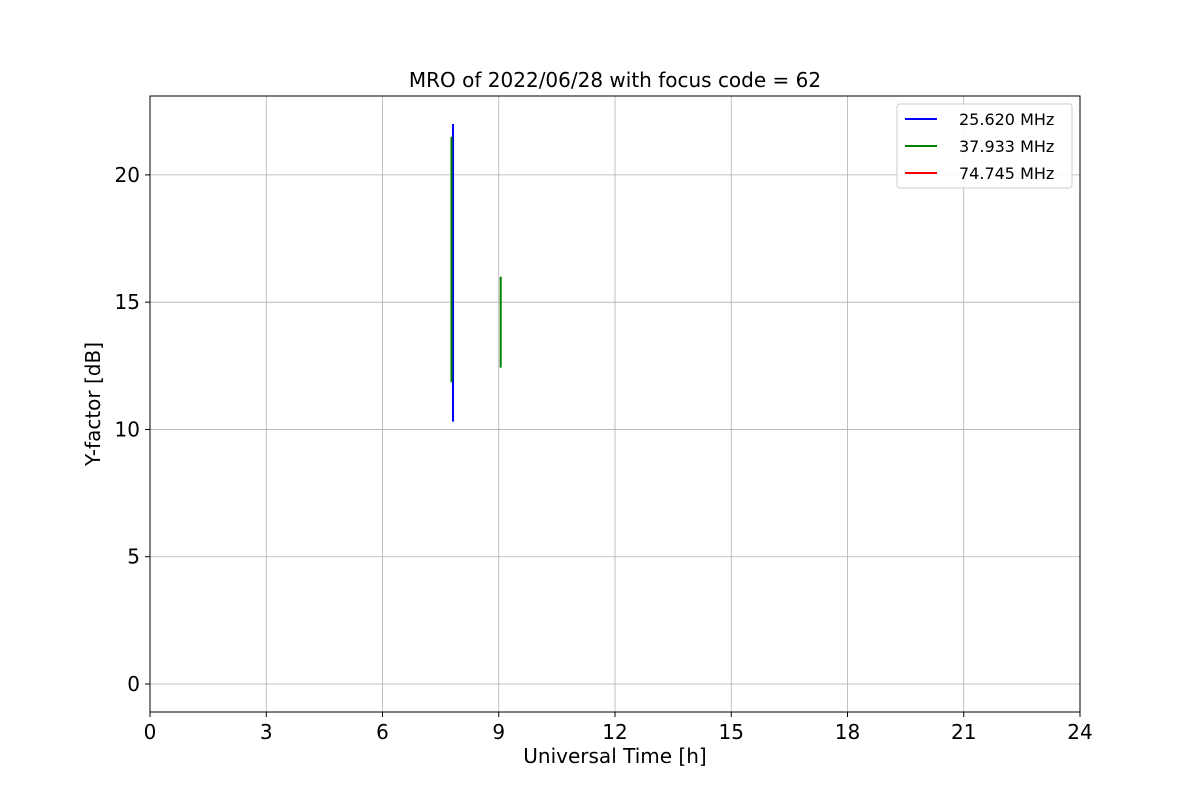 Image resolution: width=1200 pixels, height=800 pixels. Describe the element at coordinates (266, 732) in the screenshot. I see `x-tick-label: 3` at that location.